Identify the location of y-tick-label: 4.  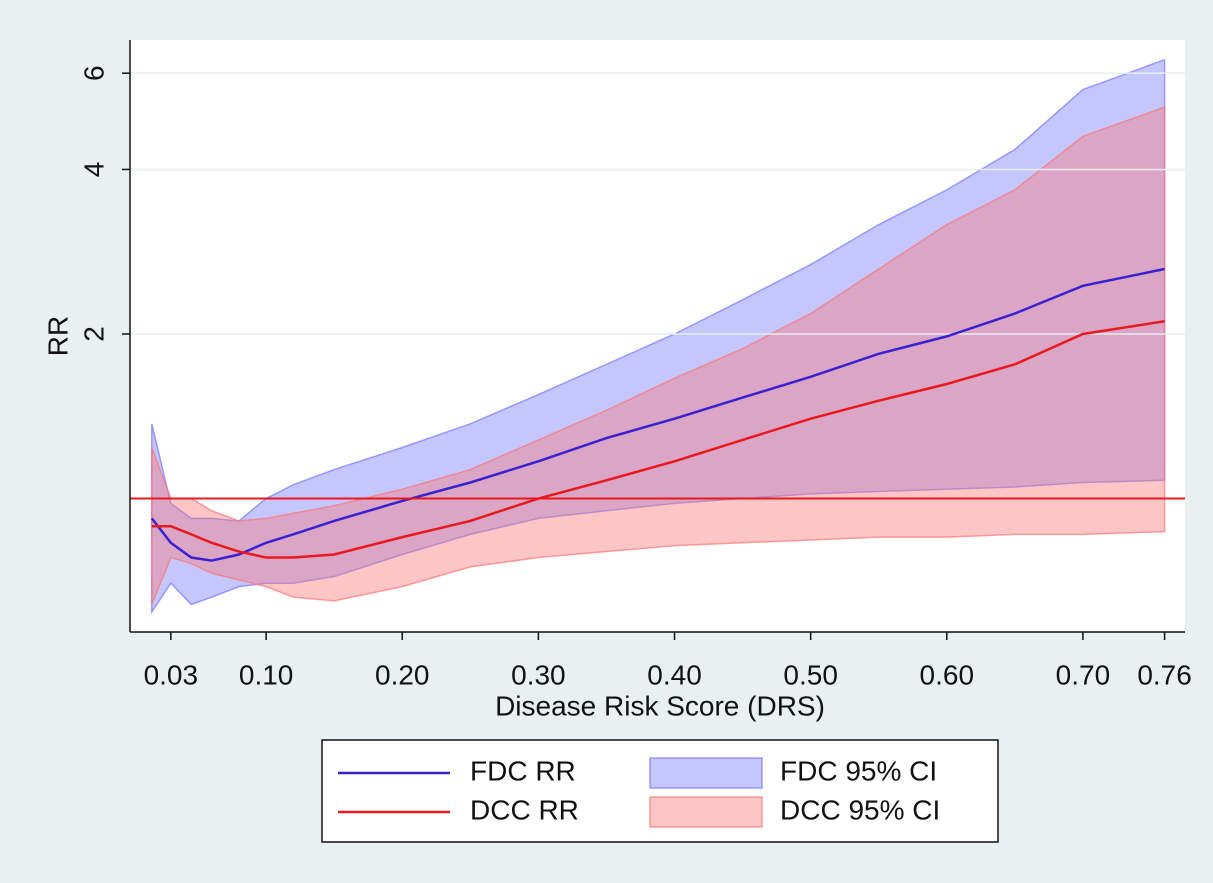
(93, 170).